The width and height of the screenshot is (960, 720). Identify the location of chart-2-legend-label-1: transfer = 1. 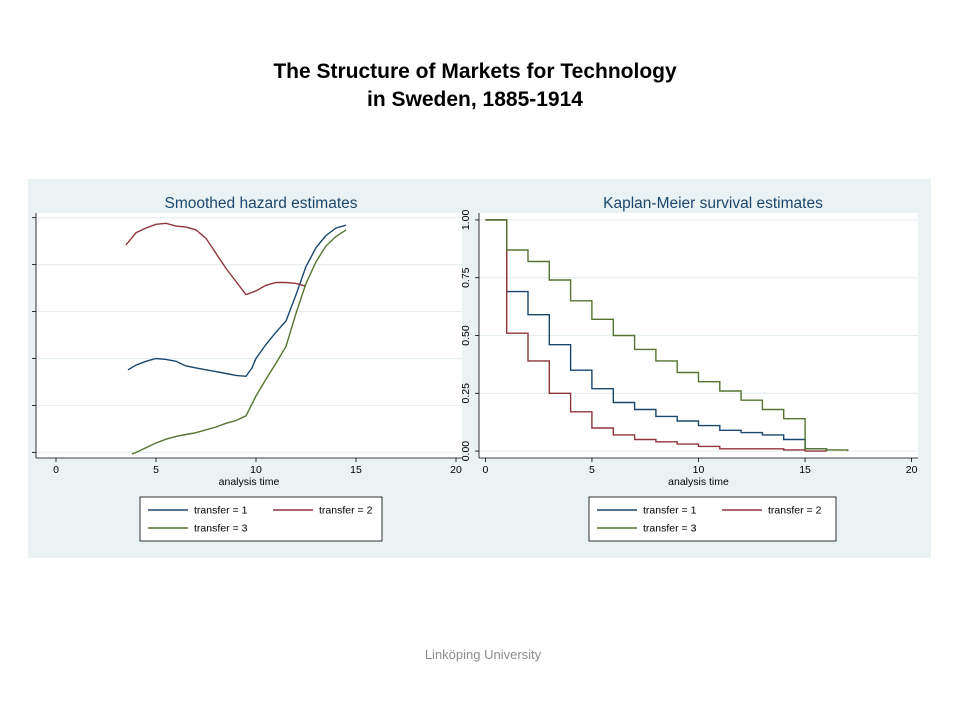
(670, 511).